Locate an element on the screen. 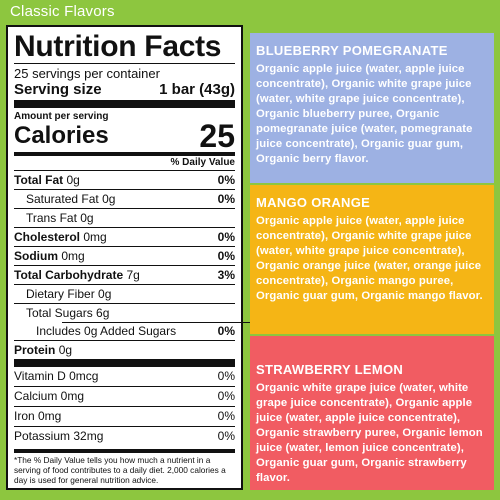 Image resolution: width=500 pixels, height=500 pixels. nutrient-label: Saturated Fat is located at coordinates (62, 199).